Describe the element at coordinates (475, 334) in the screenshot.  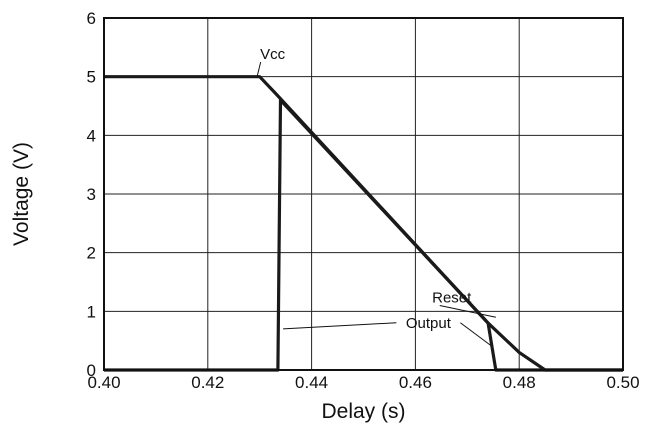
I see `annotation-output-leader-right` at that location.